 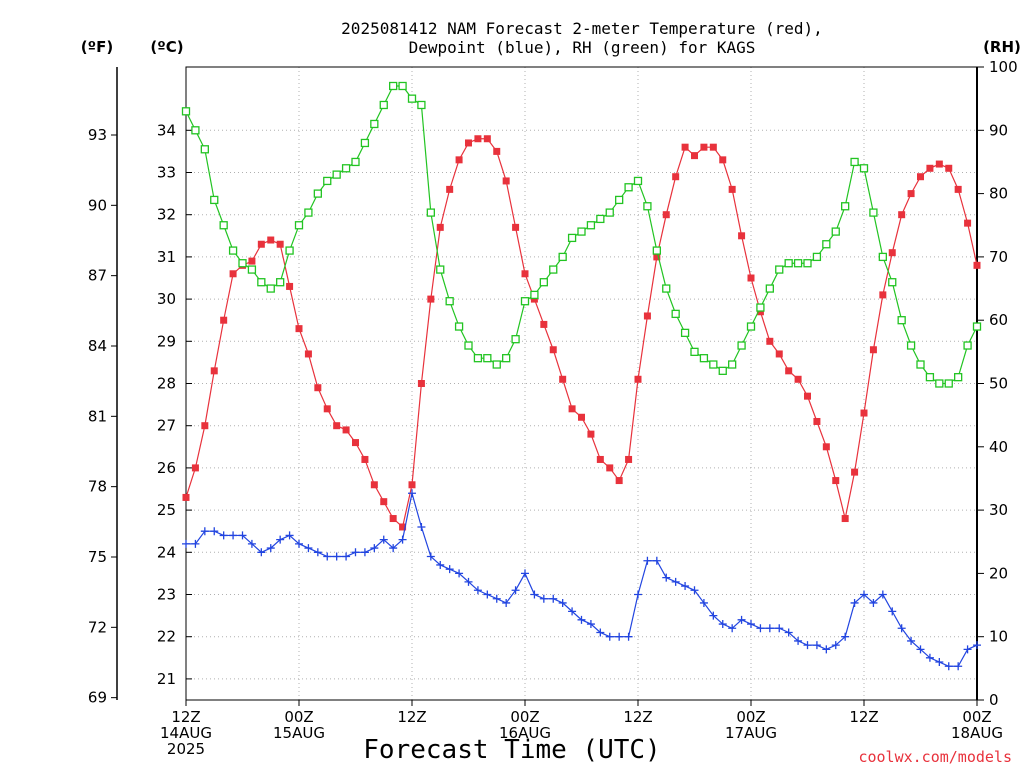 I want to click on y-tick-label-rh: 40, so click(x=998, y=447).